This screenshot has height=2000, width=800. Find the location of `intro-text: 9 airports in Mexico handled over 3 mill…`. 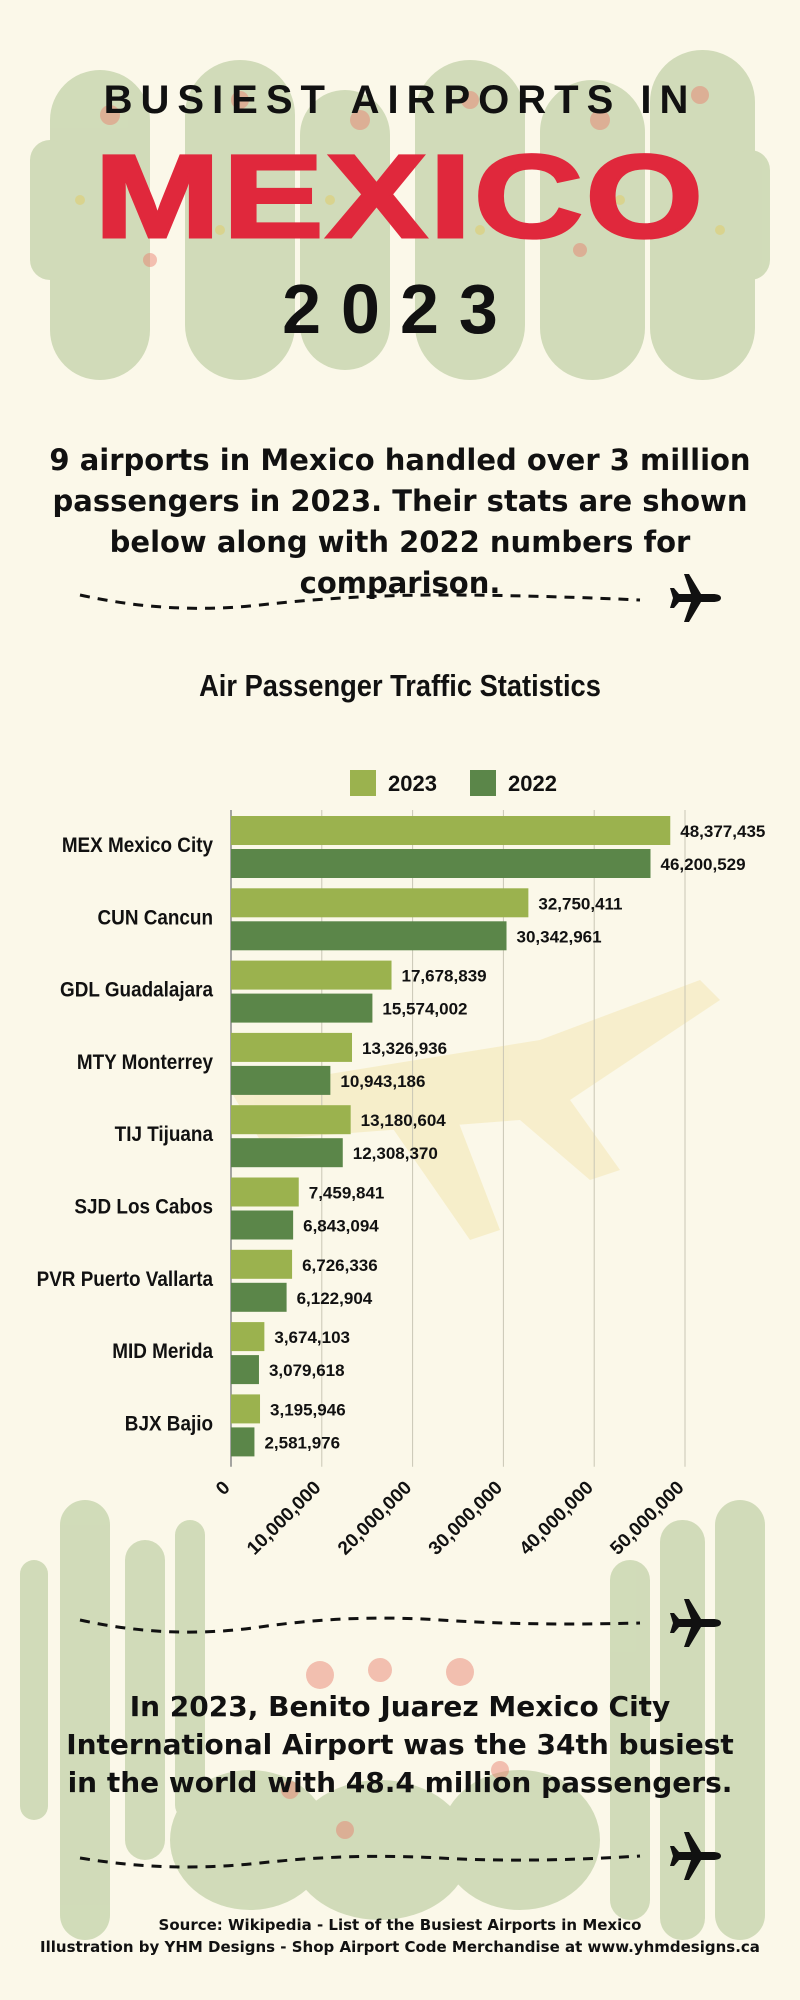

intro-text: 9 airports in Mexico handled over 3 mill… is located at coordinates (400, 521).